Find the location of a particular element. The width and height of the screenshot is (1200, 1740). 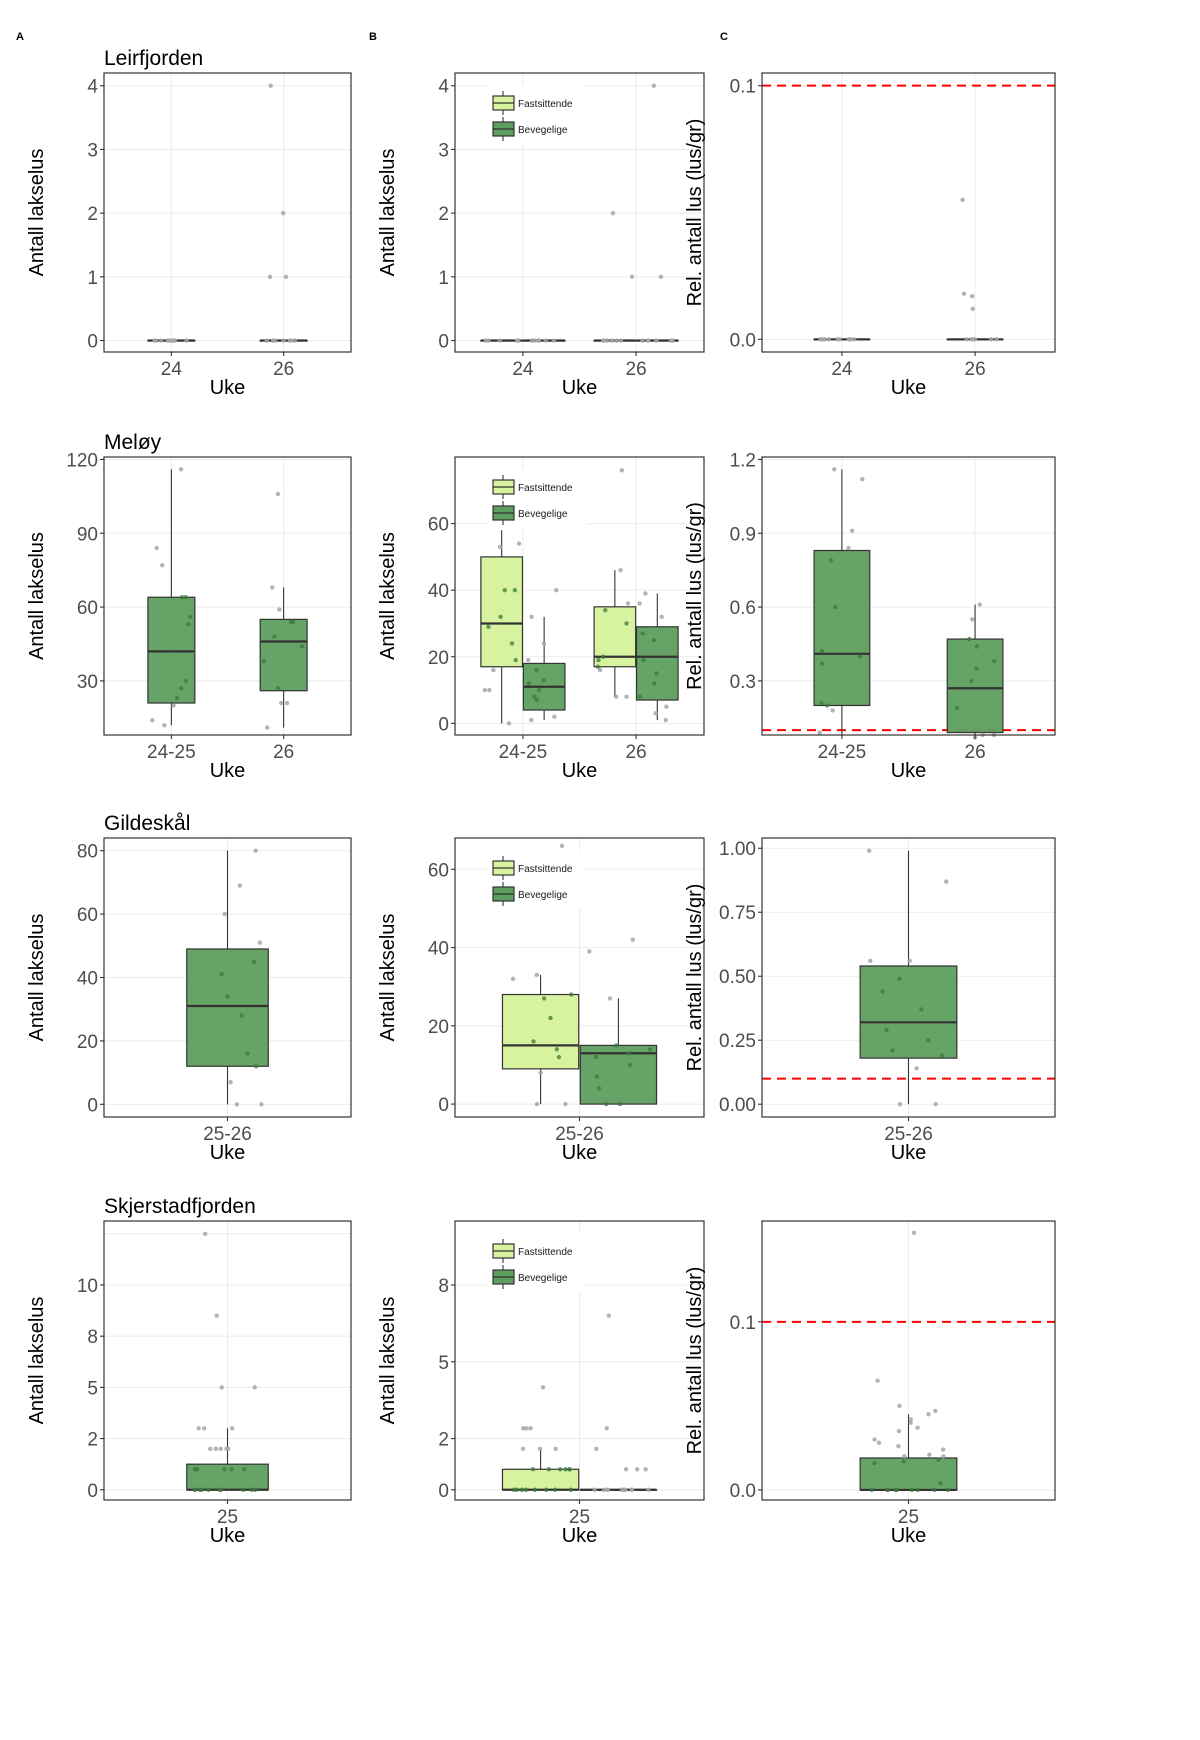

y-tick-label: 20 is located at coordinates (438, 1027).